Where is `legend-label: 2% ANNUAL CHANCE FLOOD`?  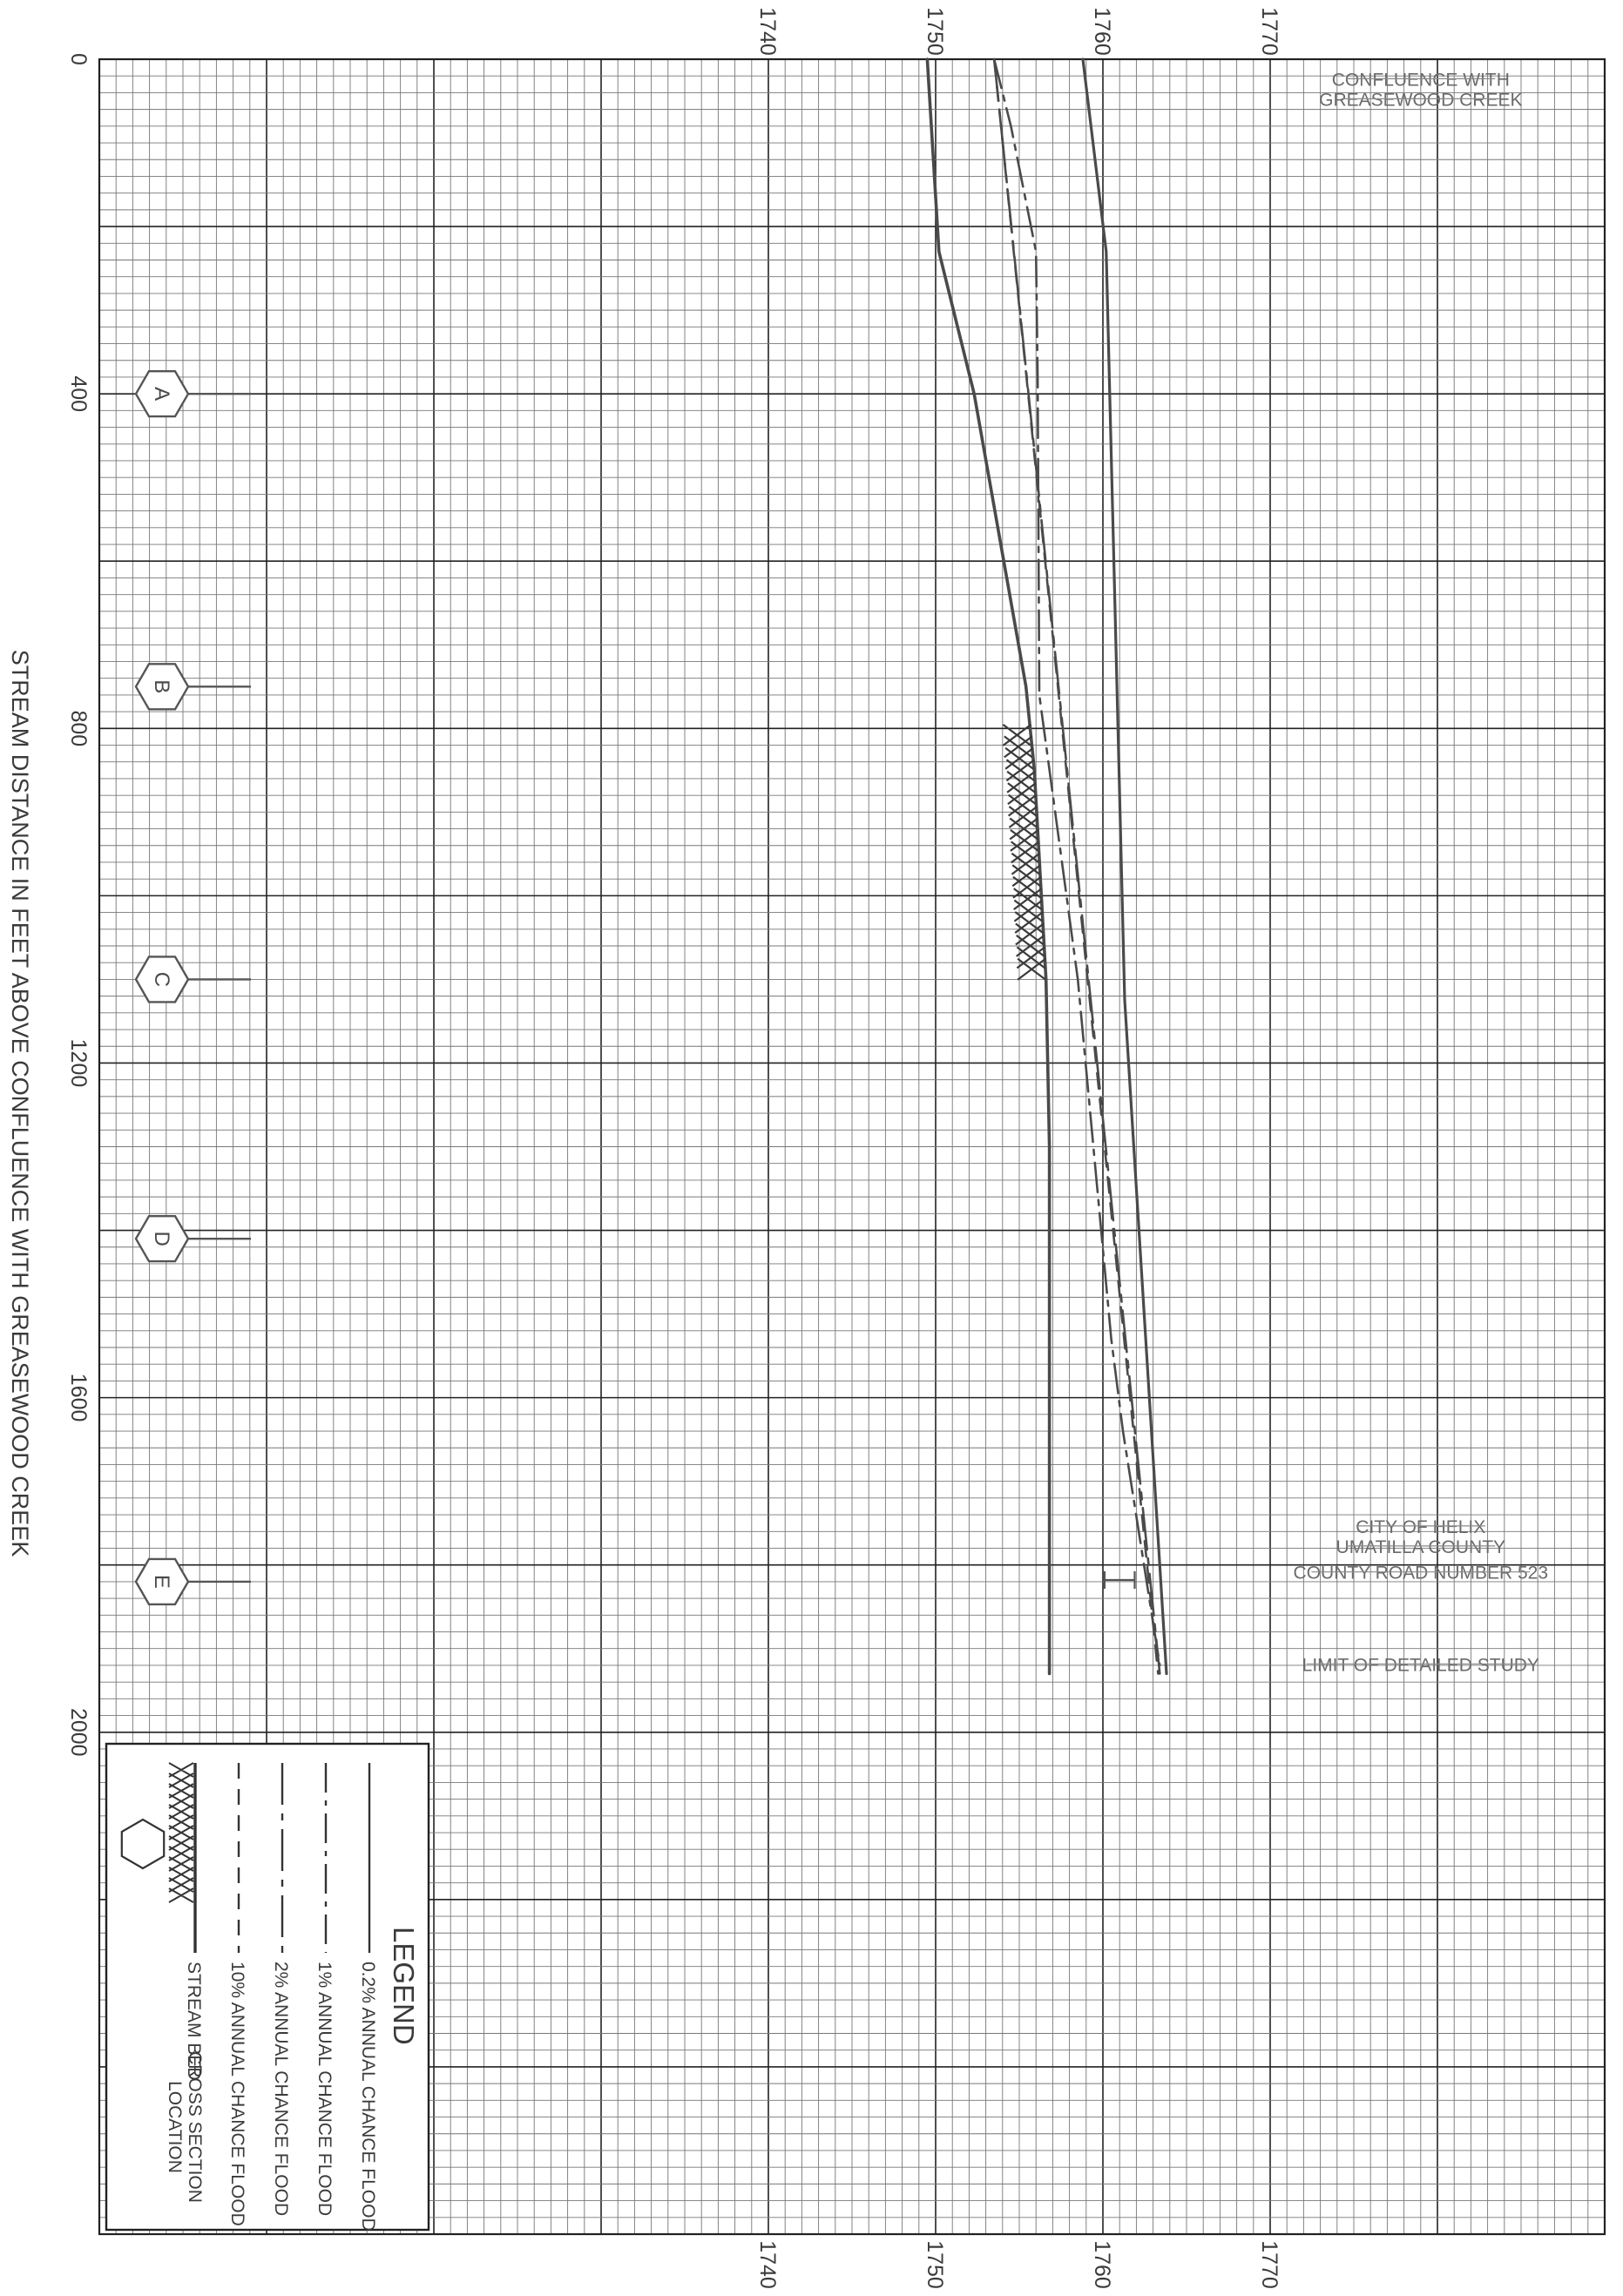
legend-label: 2% ANNUAL CHANCE FLOOD is located at coordinates (281, 2089).